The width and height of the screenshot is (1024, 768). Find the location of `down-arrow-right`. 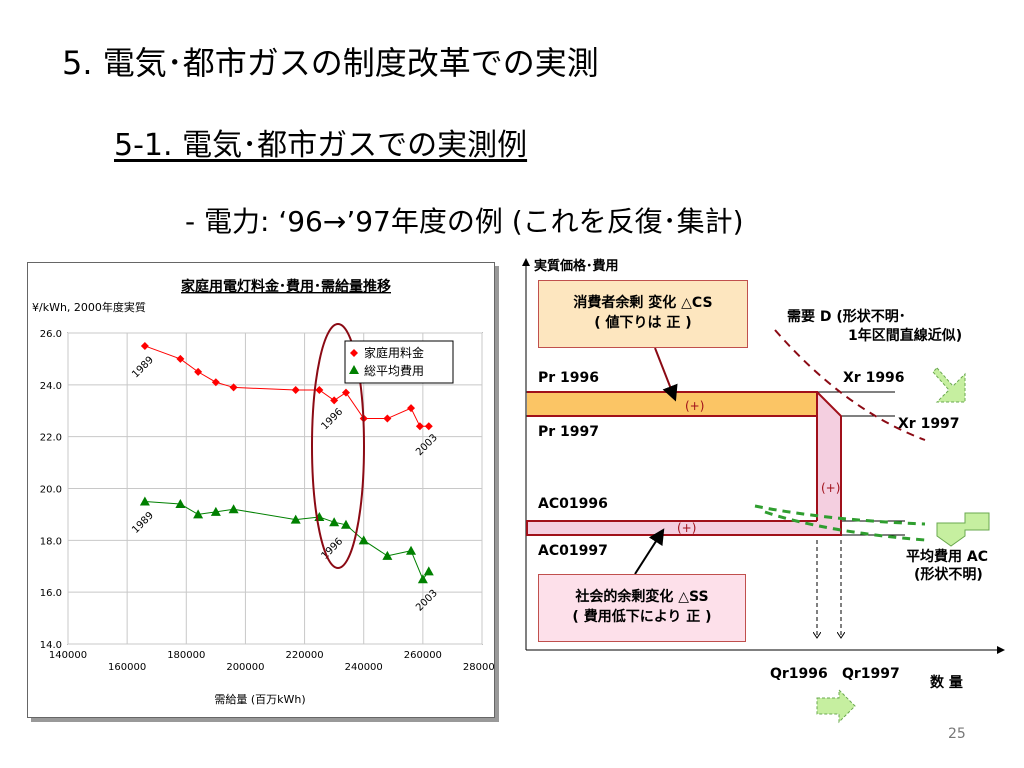

down-arrow-right is located at coordinates (963, 529).